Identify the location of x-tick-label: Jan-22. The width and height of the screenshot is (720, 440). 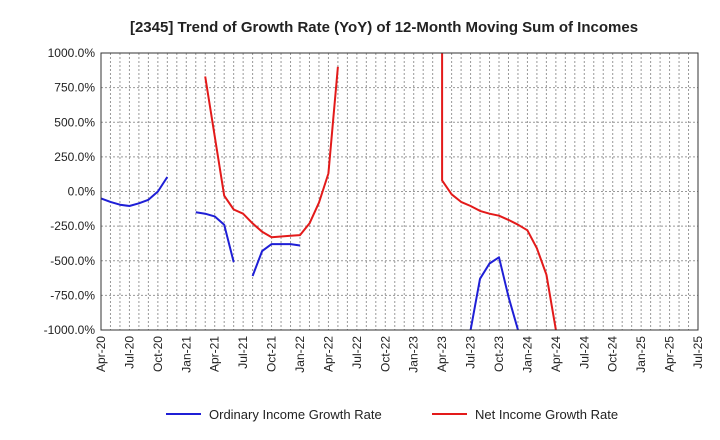
(300, 354).